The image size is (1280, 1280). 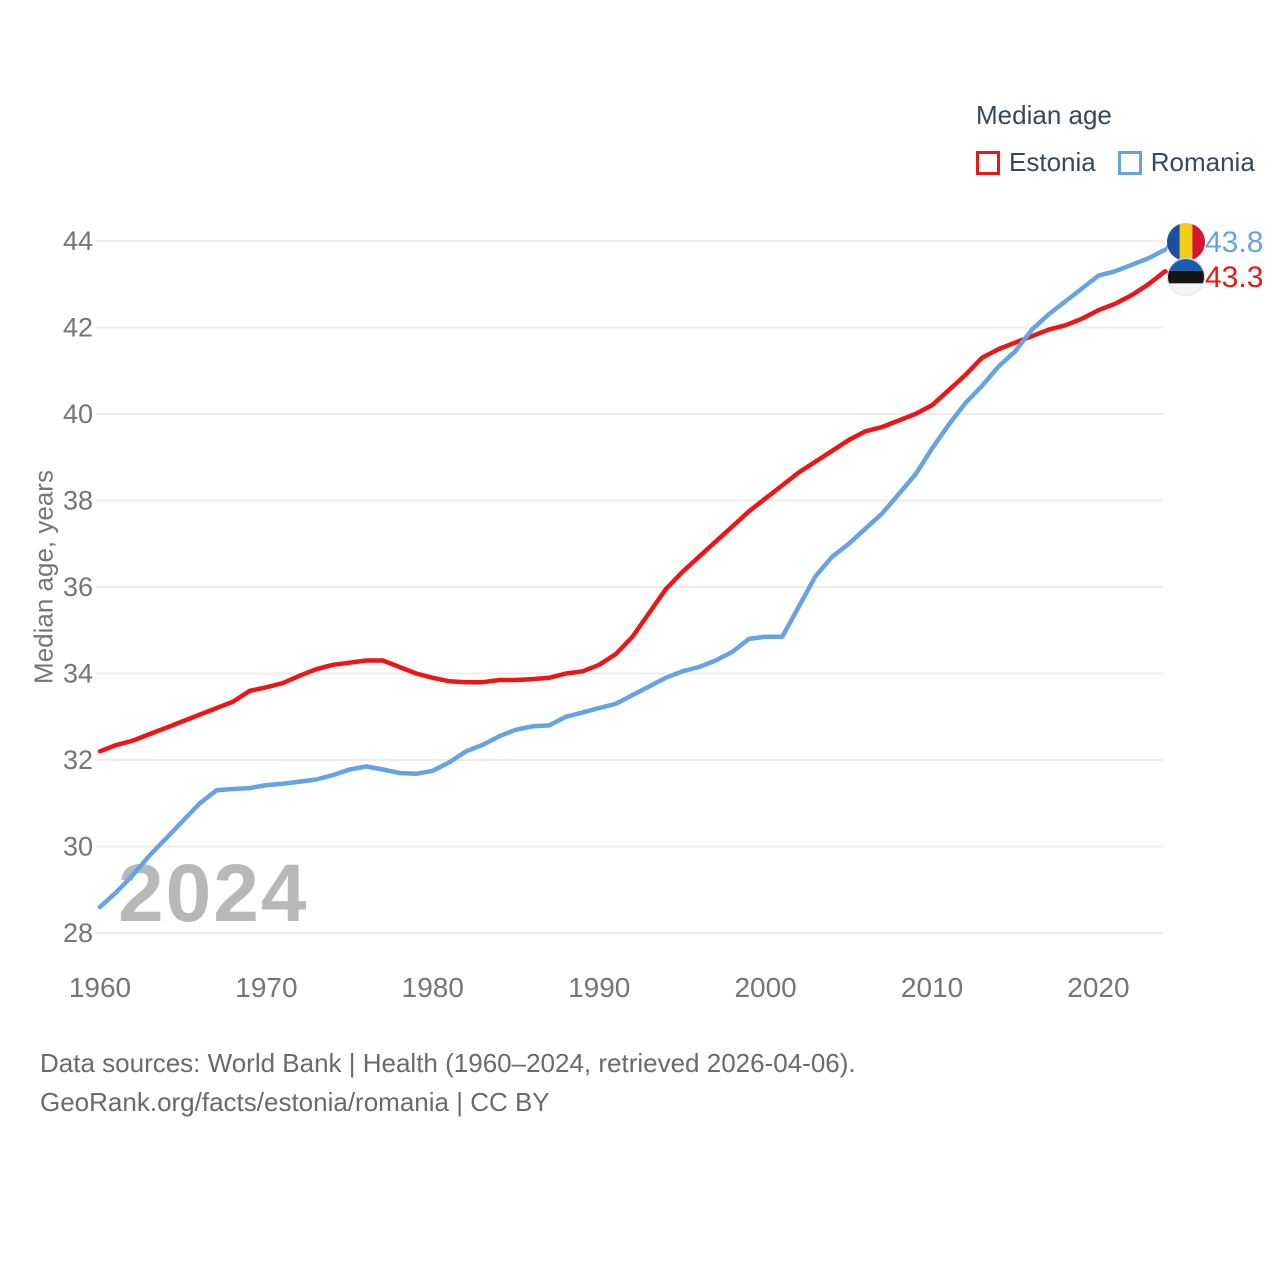 I want to click on estonia-flag-icon, so click(x=1186, y=277).